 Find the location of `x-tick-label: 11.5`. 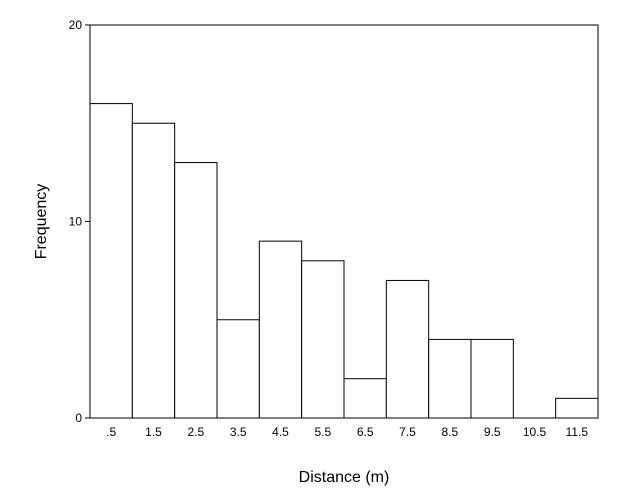

x-tick-label: 11.5 is located at coordinates (577, 432).